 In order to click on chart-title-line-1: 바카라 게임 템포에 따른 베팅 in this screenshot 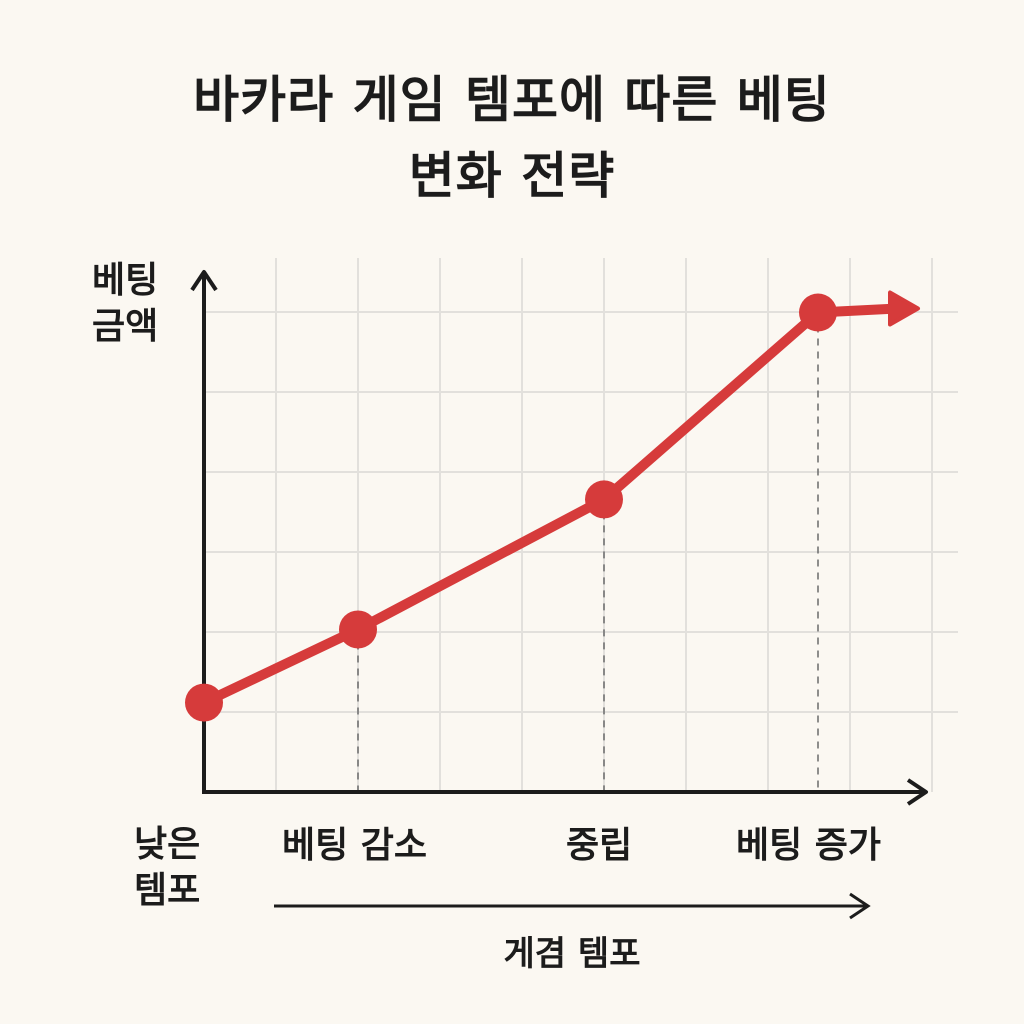, I will do `click(512, 100)`.